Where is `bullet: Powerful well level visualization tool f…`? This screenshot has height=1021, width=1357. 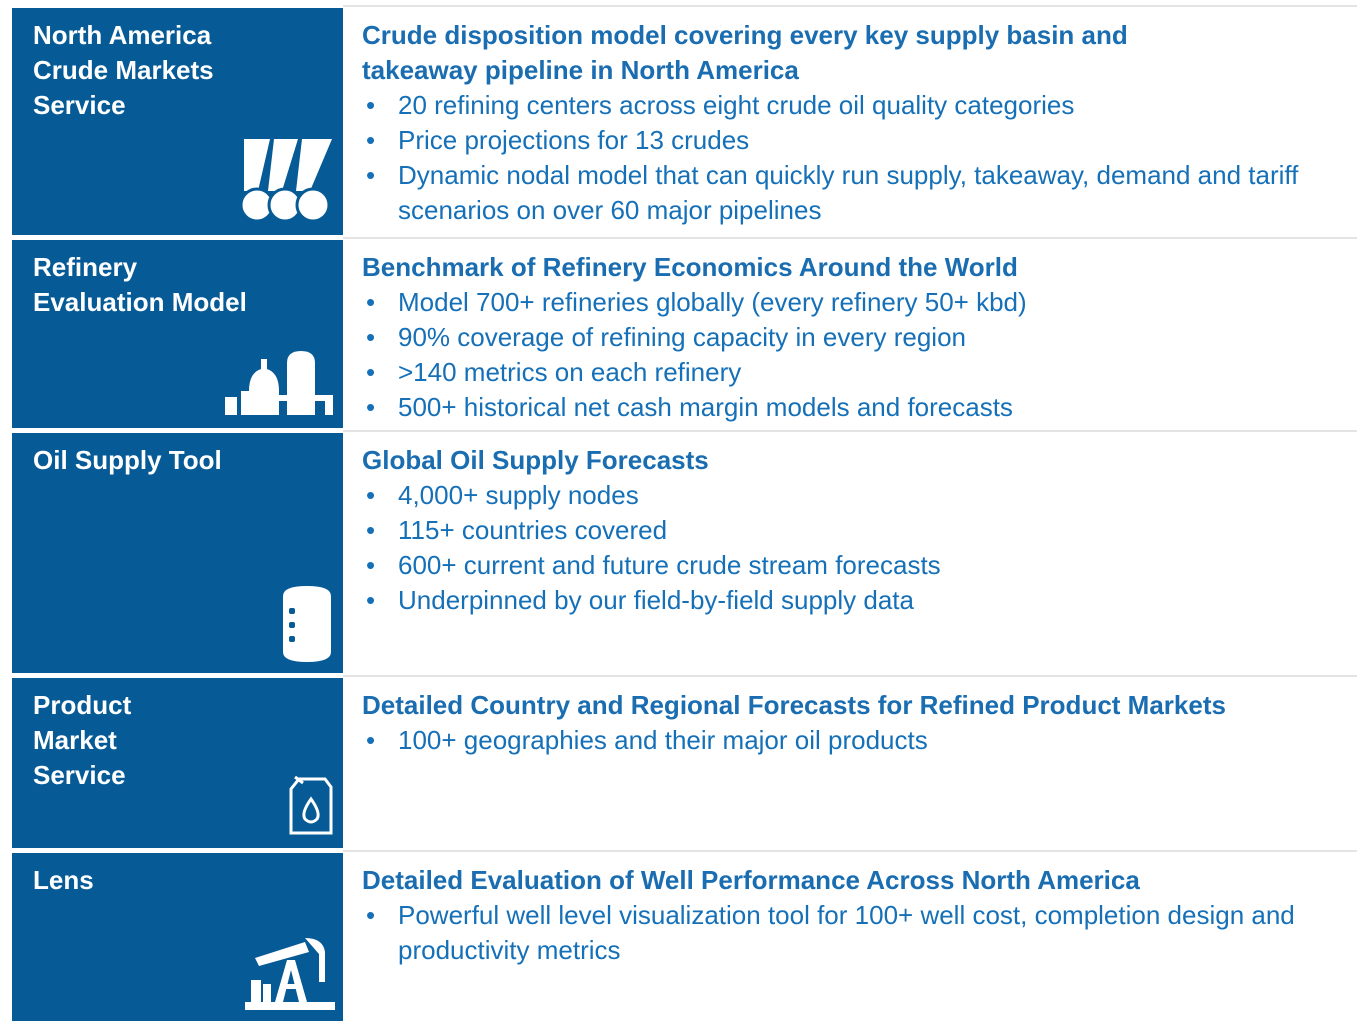 bullet: Powerful well level visualization tool f… is located at coordinates (859, 933).